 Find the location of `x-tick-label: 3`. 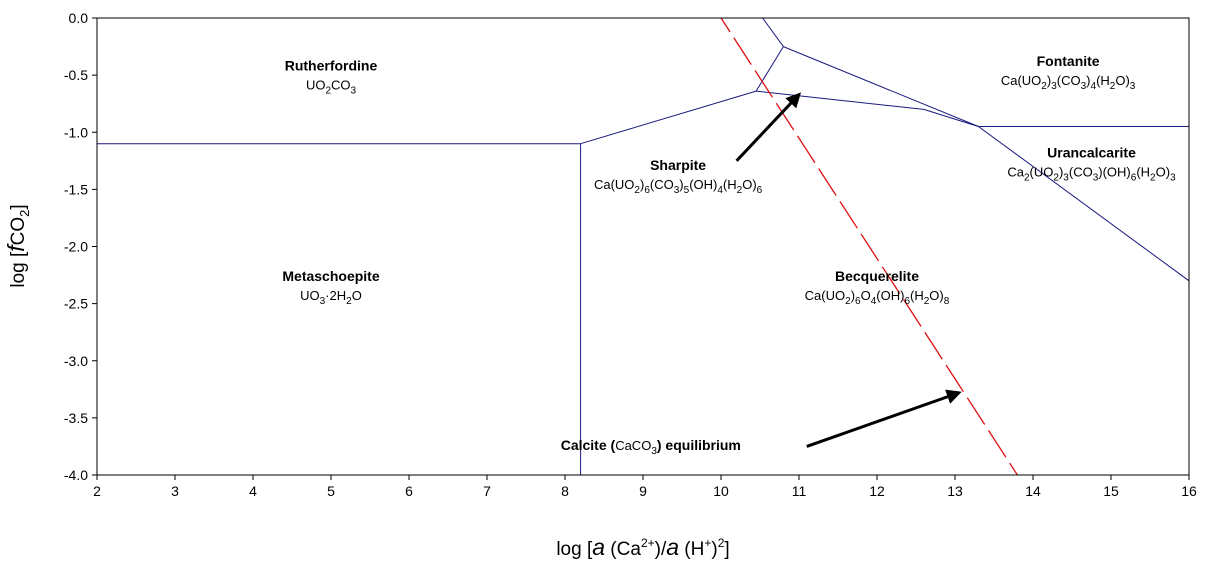

x-tick-label: 3 is located at coordinates (175, 491).